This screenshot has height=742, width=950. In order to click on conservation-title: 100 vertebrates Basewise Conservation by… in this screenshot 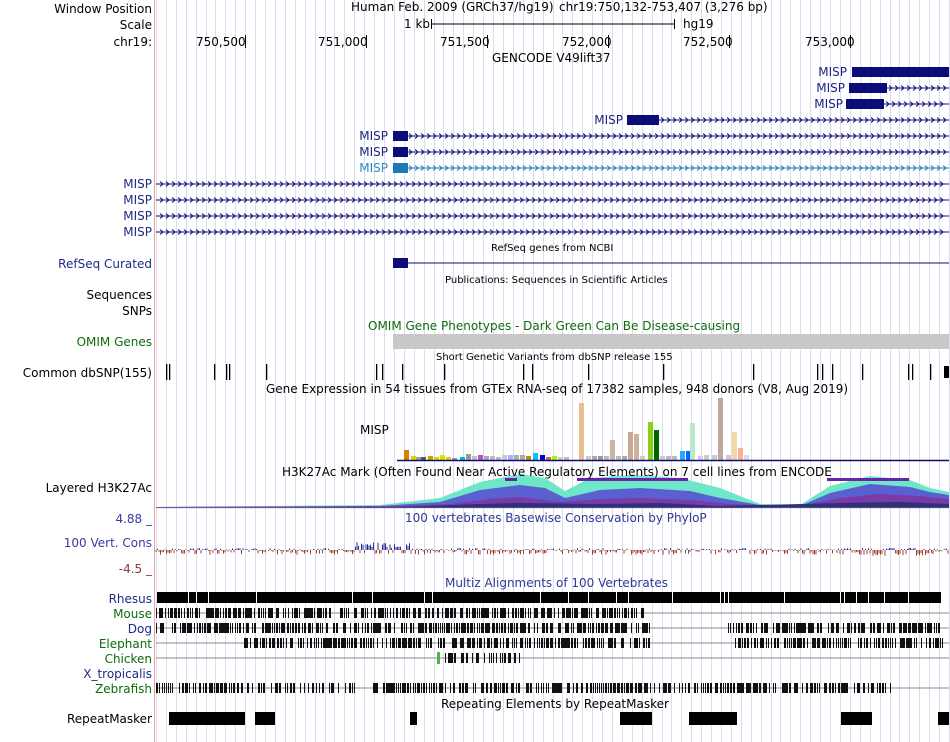, I will do `click(556, 518)`.